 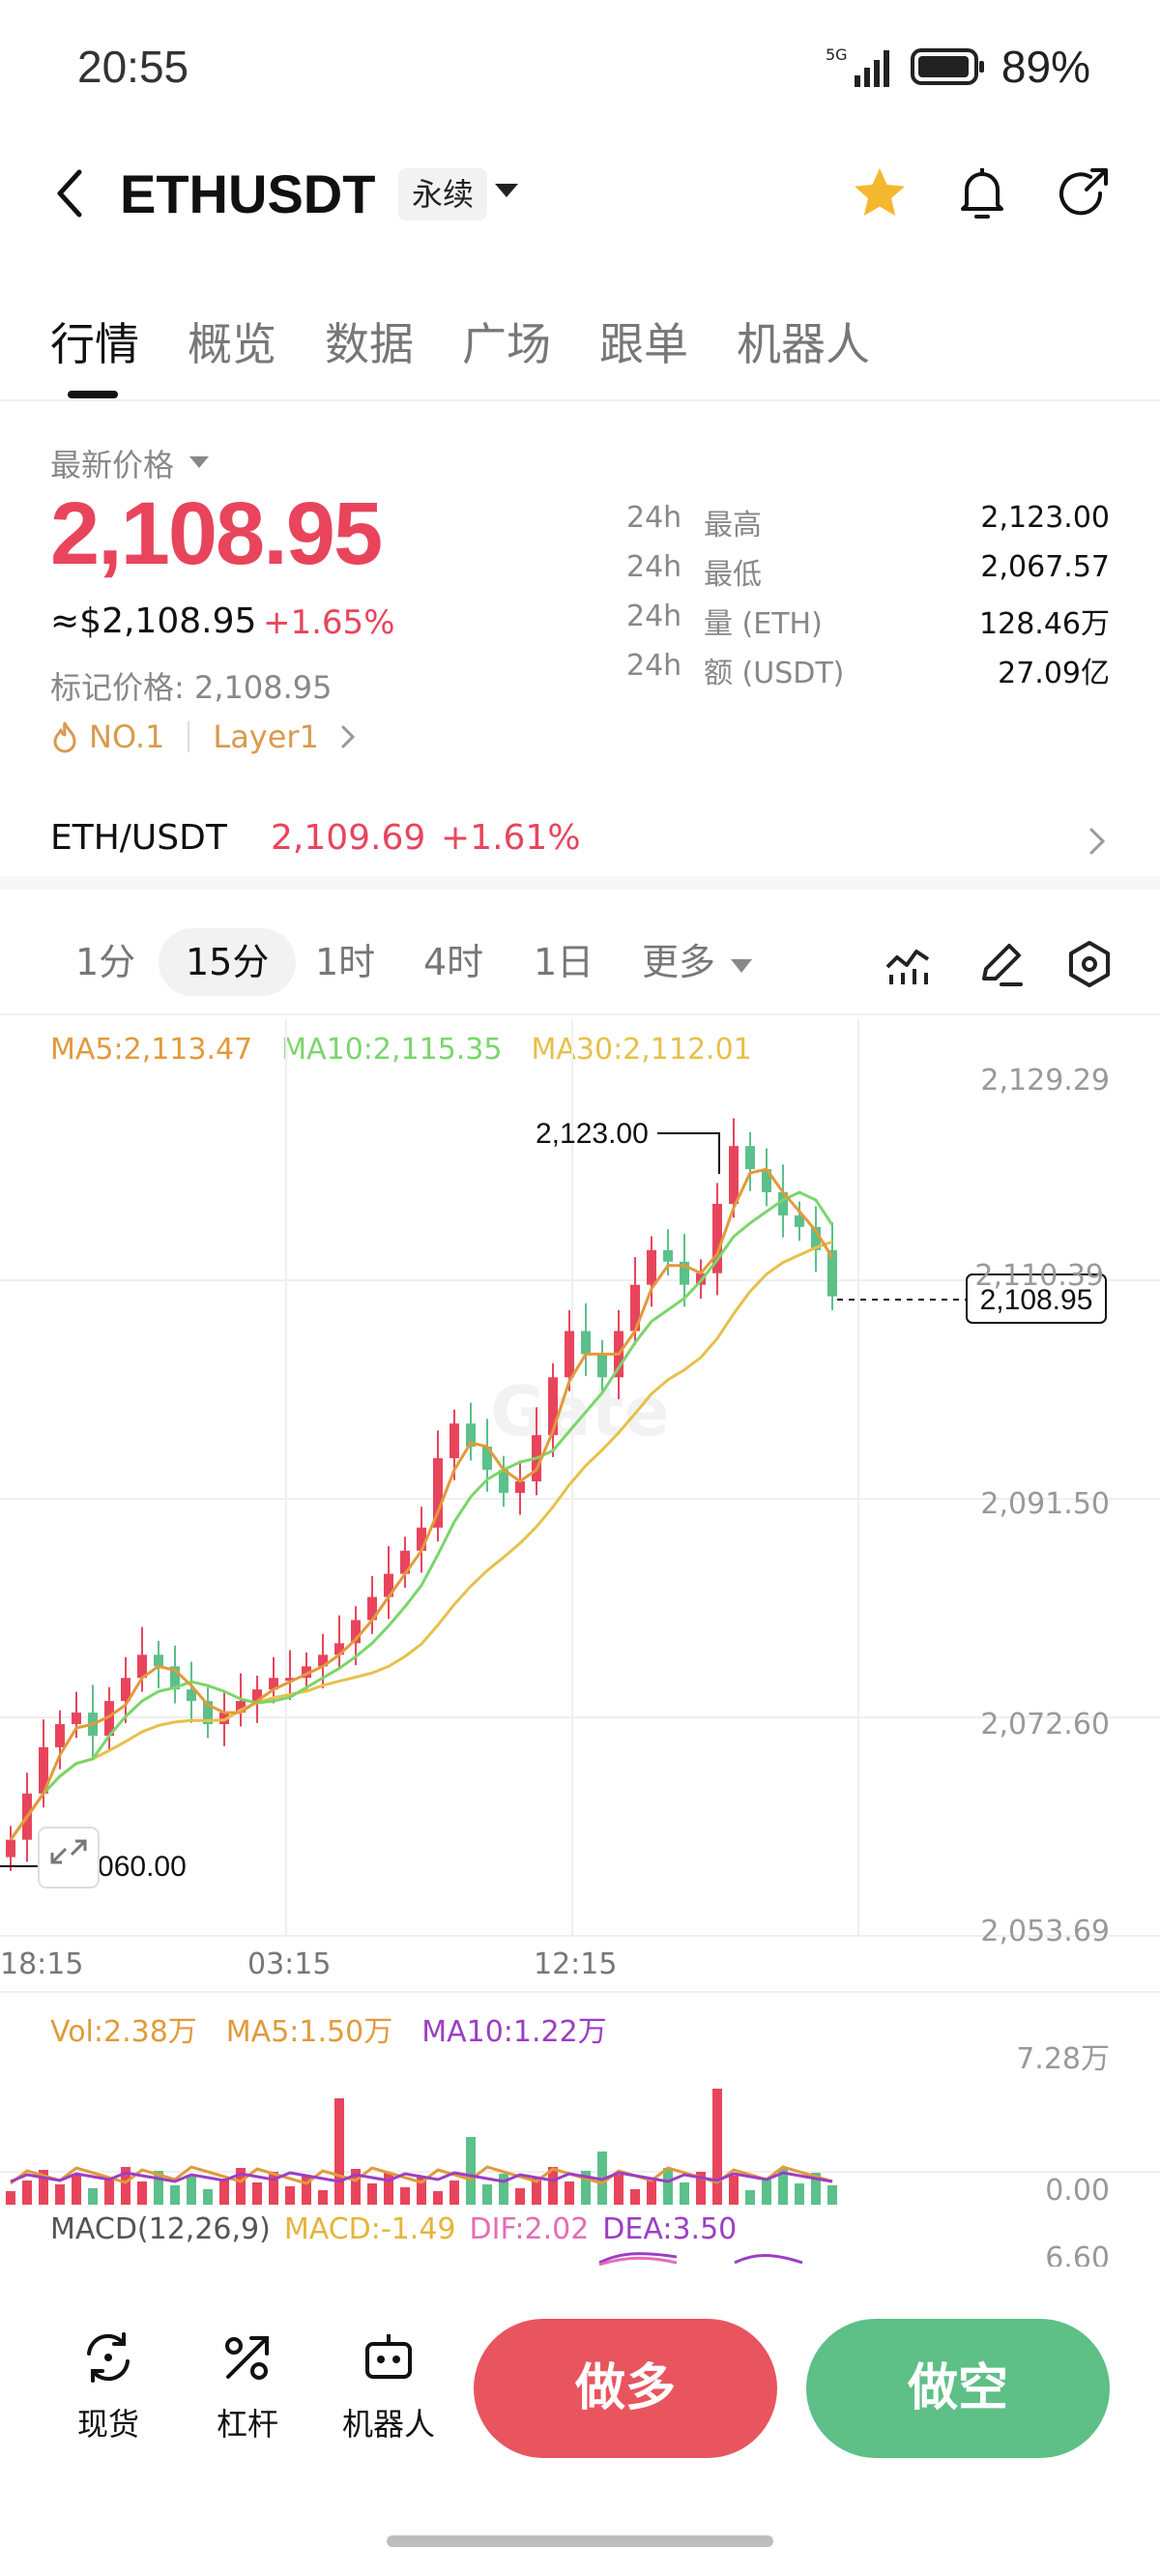 I want to click on ma5-value: MA5:2,113.47, so click(x=152, y=1050).